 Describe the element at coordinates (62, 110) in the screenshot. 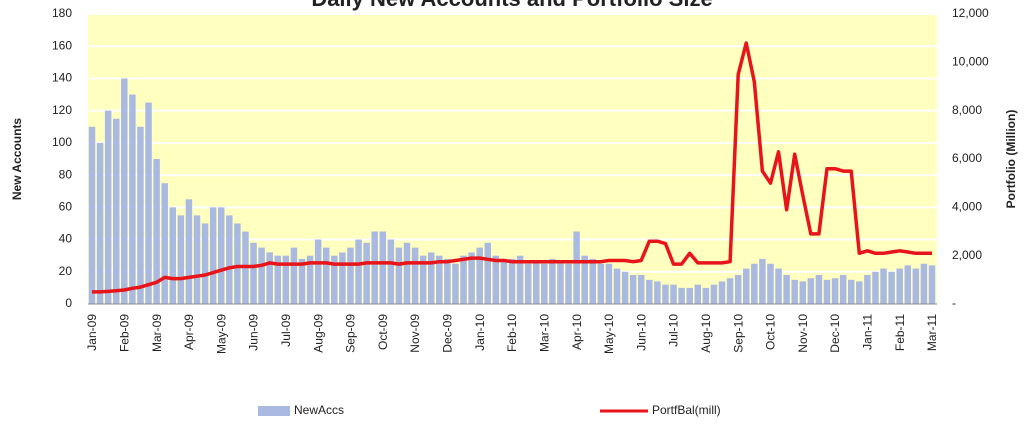

I see `y-tick-label: 120` at that location.